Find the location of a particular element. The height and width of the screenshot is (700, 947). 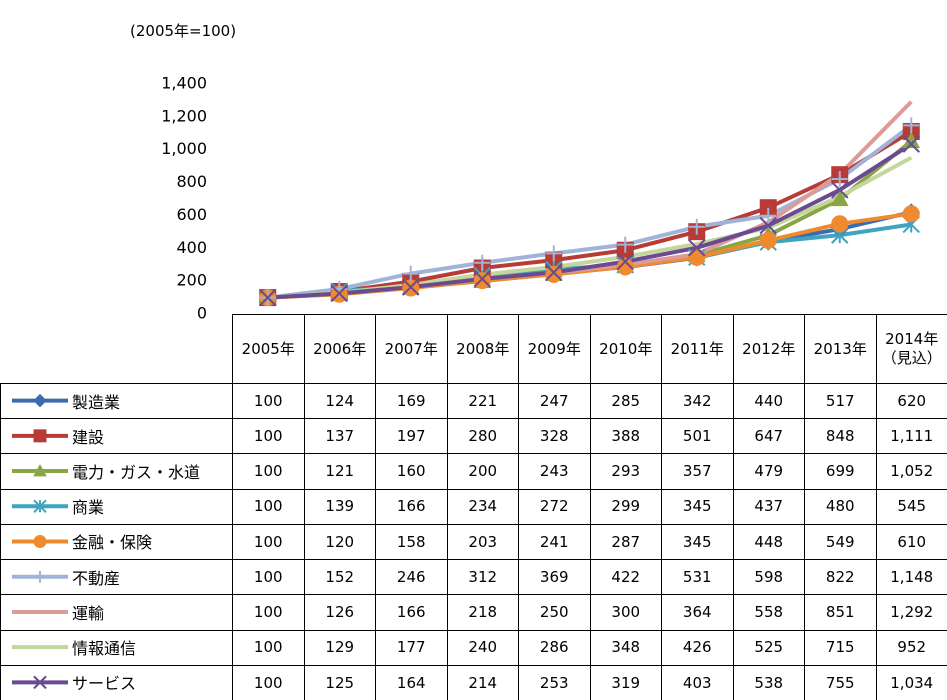

legend-label: 金融・保険 is located at coordinates (112, 543).